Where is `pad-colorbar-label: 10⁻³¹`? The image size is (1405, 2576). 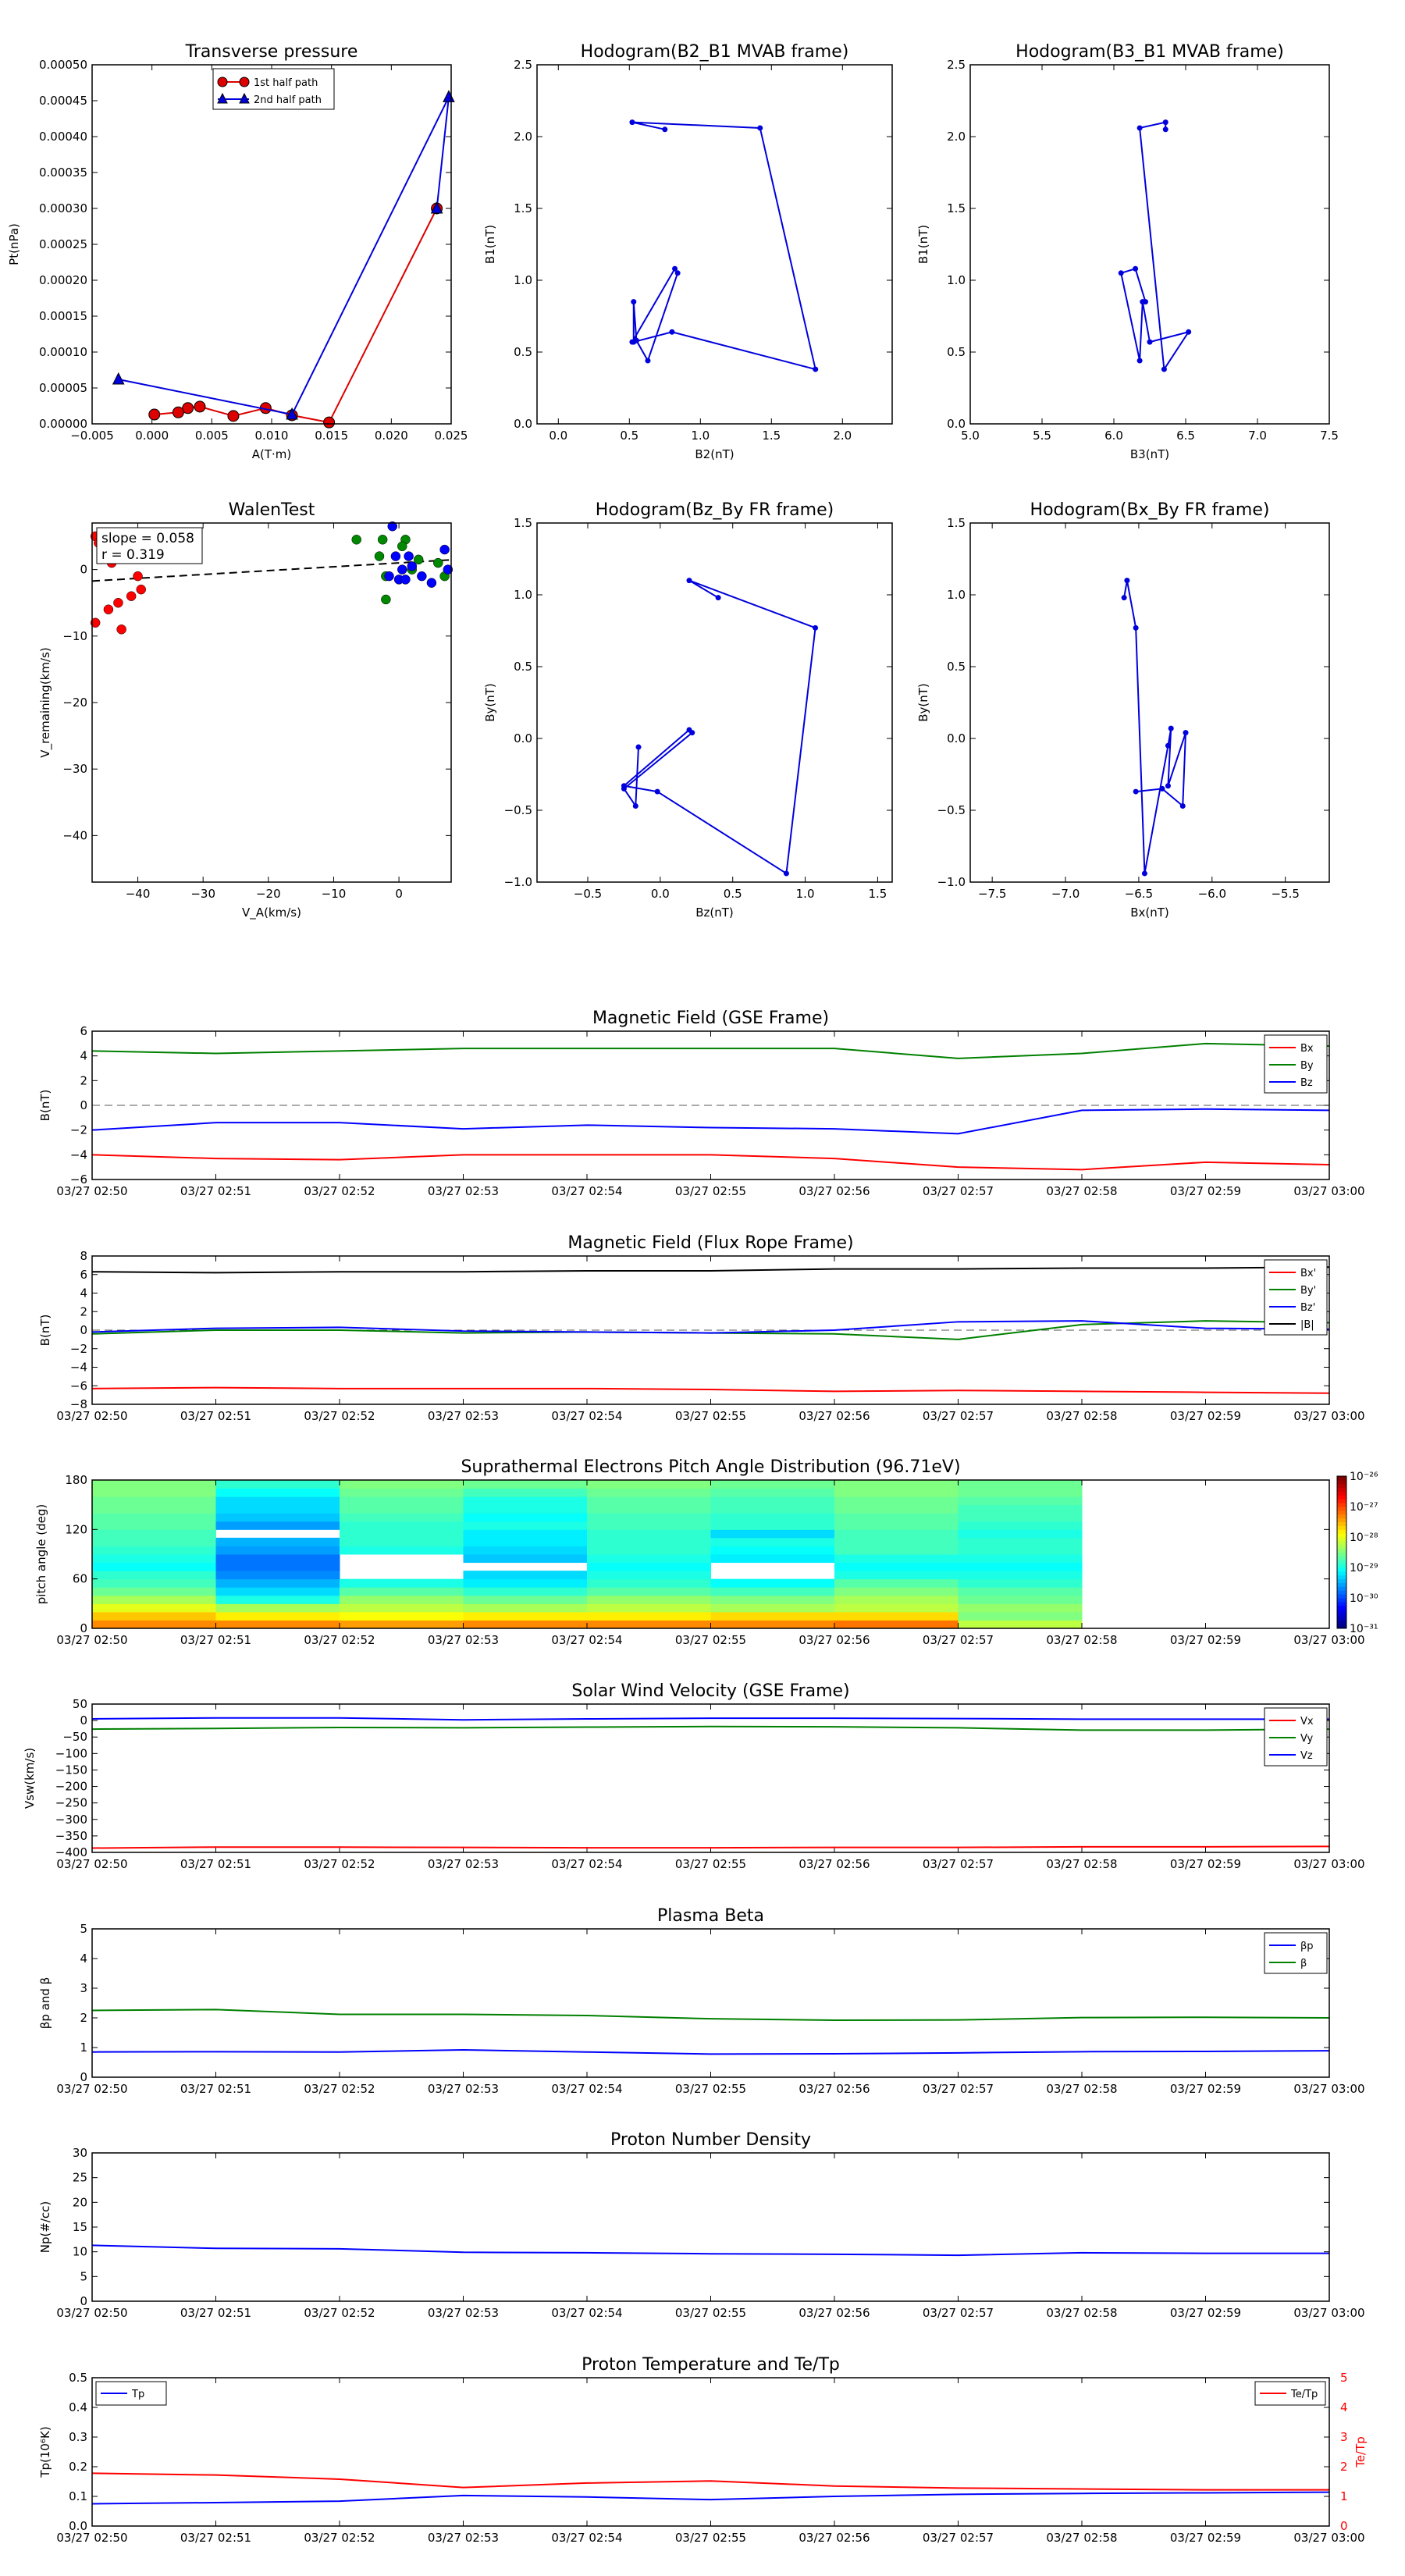
pad-colorbar-label: 10⁻³¹ is located at coordinates (1364, 1629).